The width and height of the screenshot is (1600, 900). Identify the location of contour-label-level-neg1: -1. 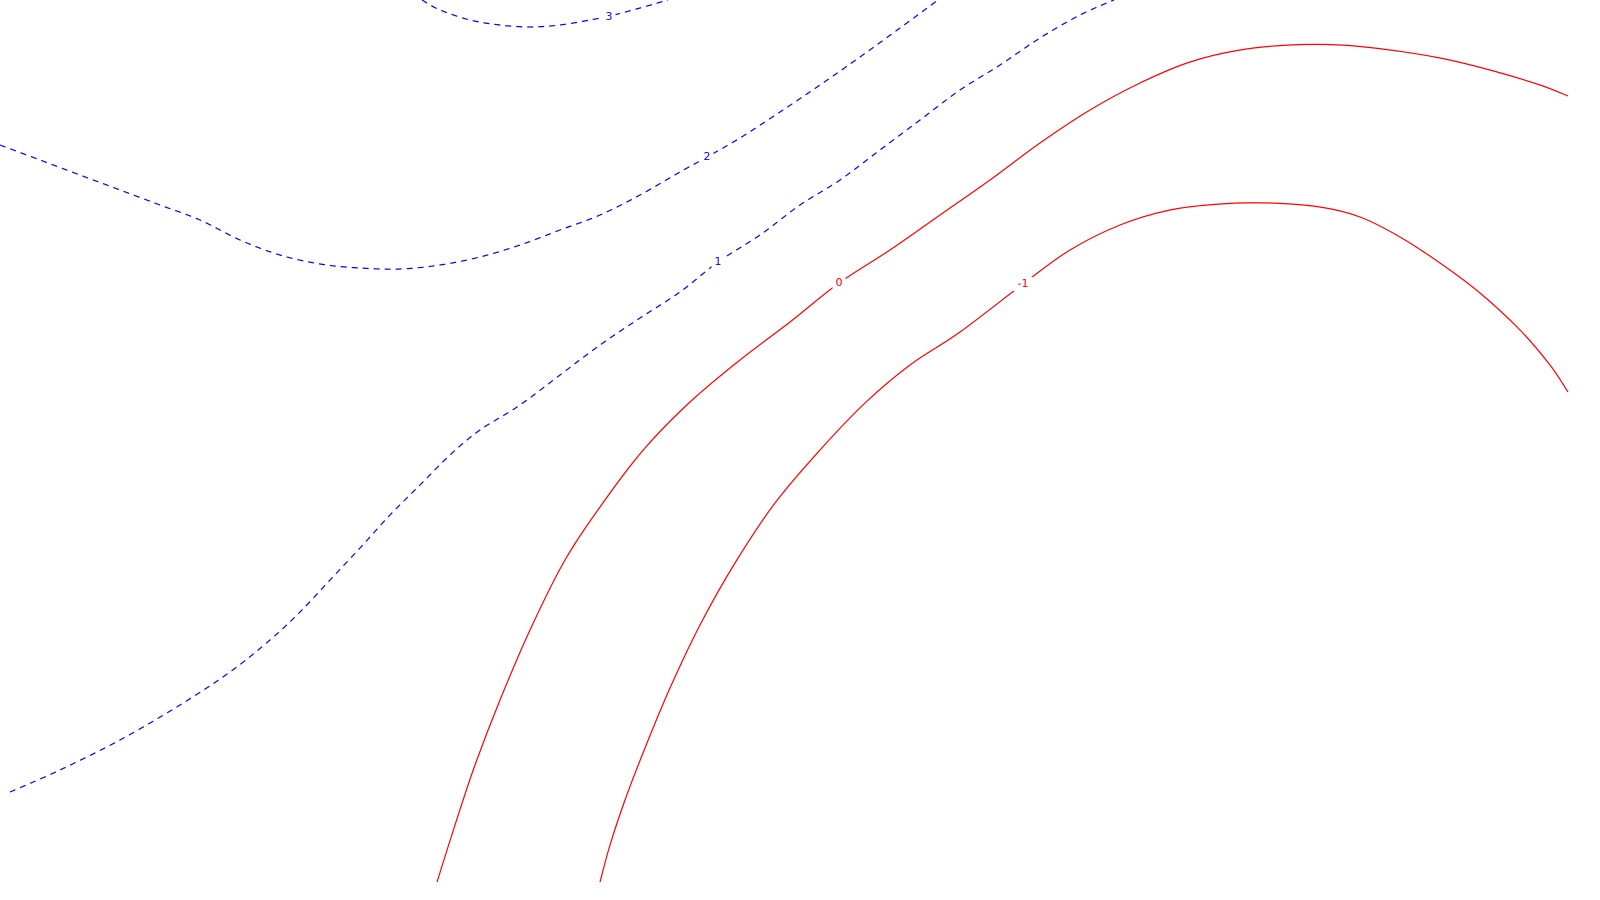
(1023, 283).